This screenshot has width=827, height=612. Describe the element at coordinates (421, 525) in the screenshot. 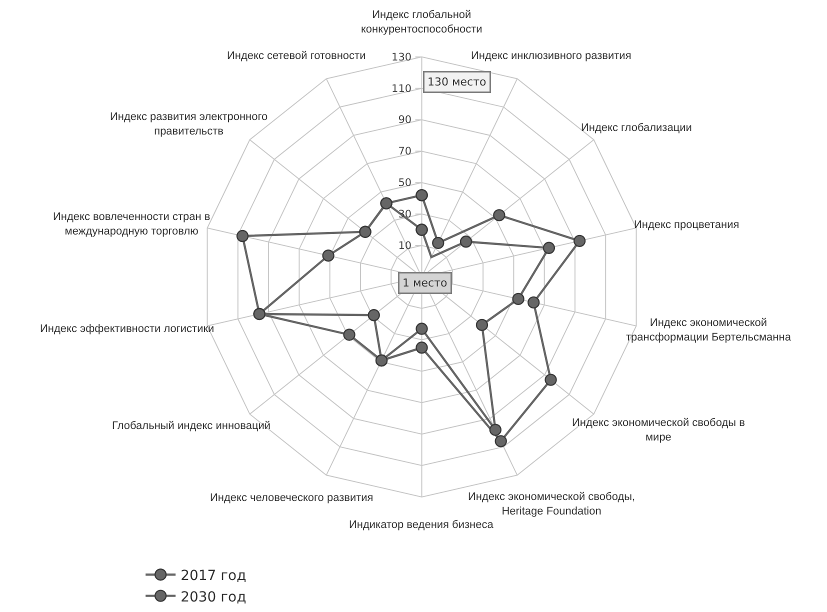

I see `spoke-label: Индикатор ведения бизнеса` at that location.